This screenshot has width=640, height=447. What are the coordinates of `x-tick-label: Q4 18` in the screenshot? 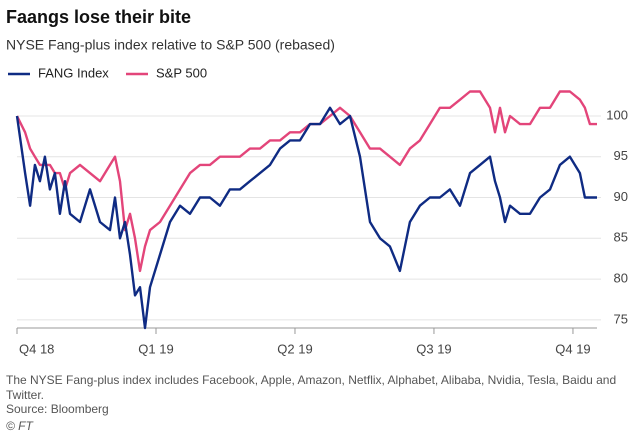 It's located at (36, 348).